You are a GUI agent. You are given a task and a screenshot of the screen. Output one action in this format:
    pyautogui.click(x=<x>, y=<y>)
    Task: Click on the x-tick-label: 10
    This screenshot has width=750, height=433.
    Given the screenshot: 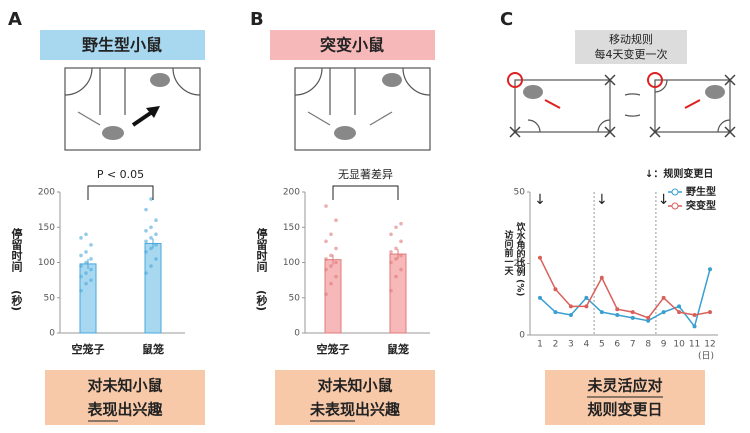 What is the action you would take?
    pyautogui.click(x=679, y=345)
    